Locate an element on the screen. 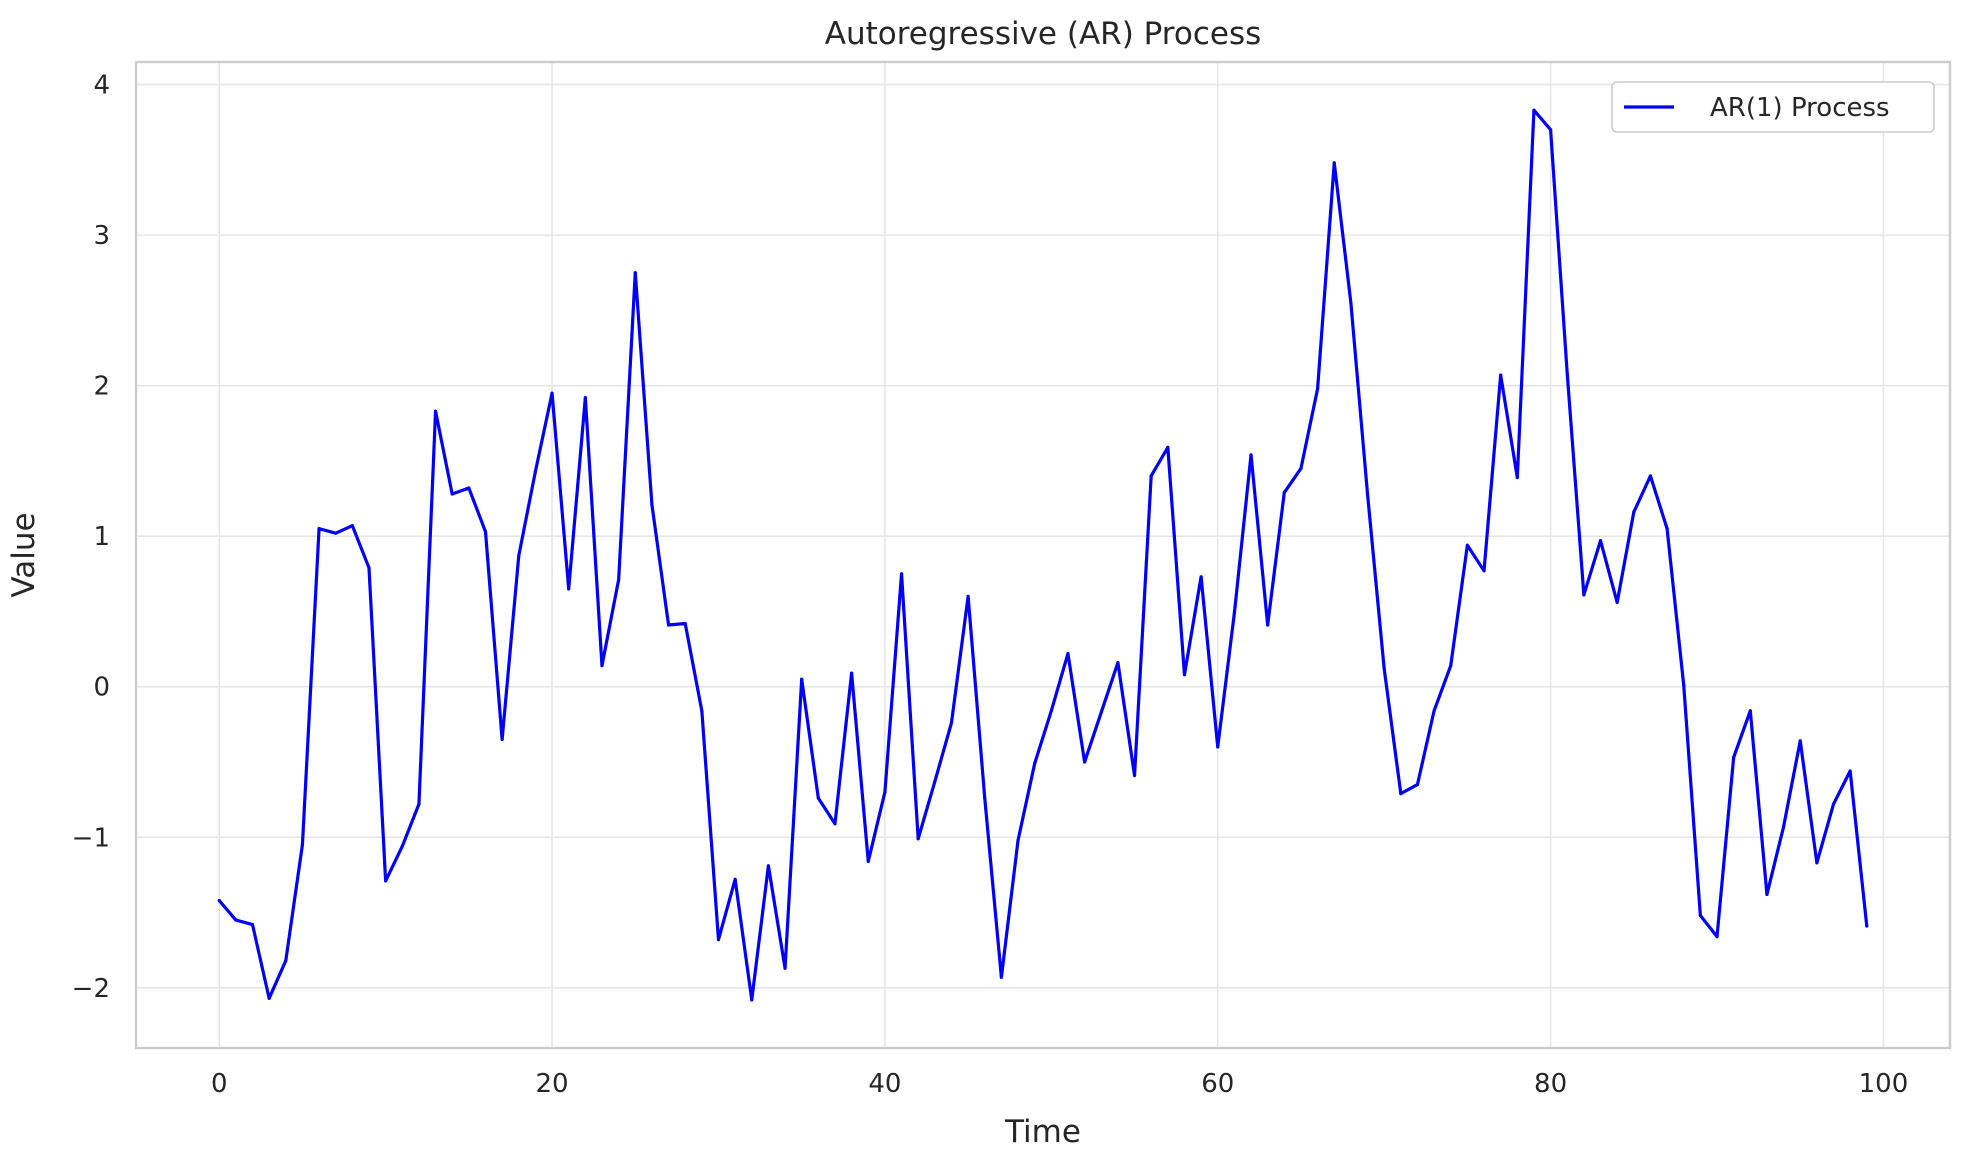 The height and width of the screenshot is (1168, 1968). legend-label: AR(1) Process is located at coordinates (1800, 108).